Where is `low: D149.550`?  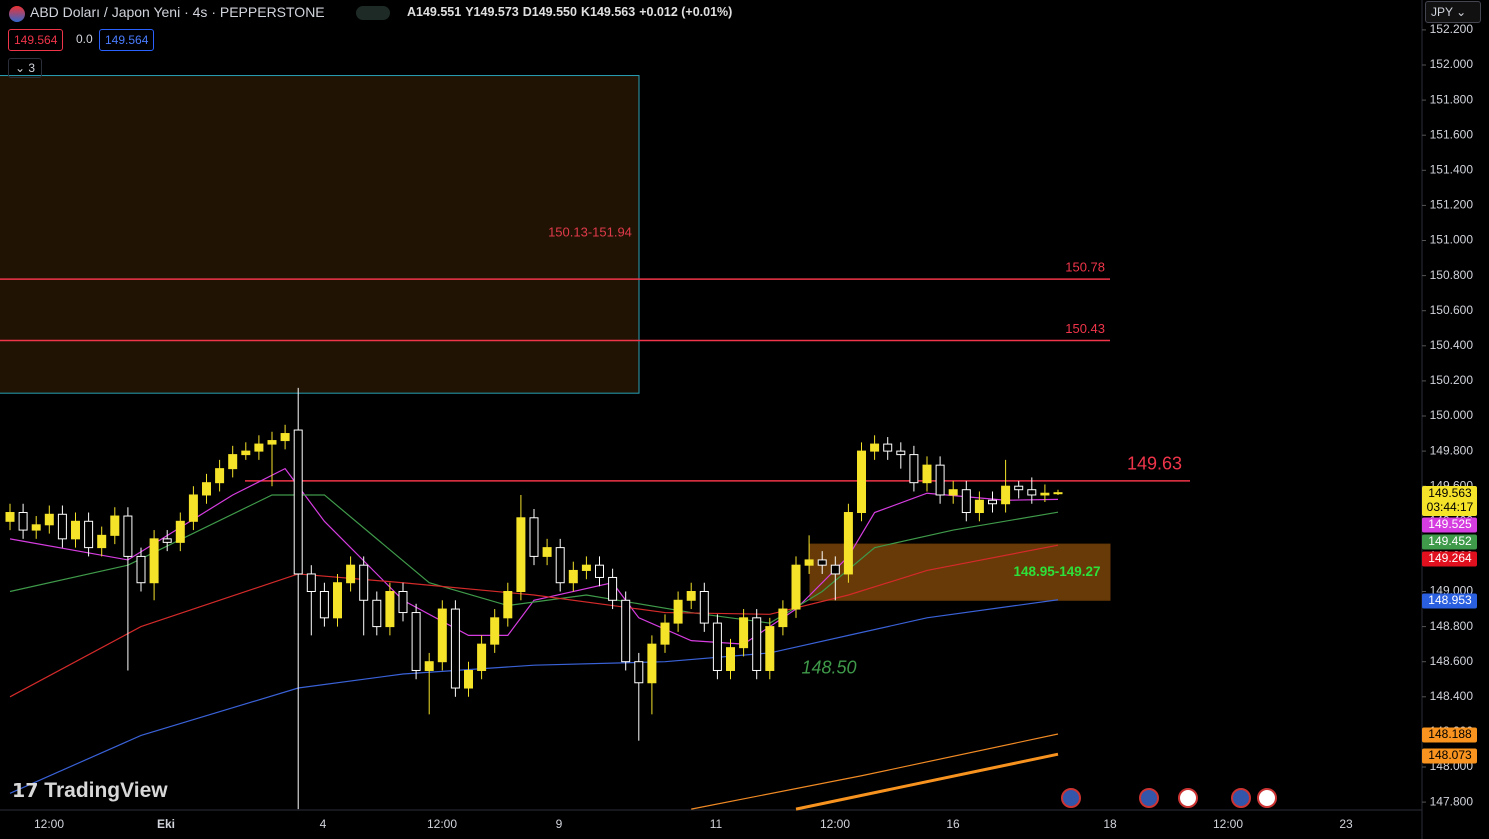
low: D149.550 is located at coordinates (549, 12).